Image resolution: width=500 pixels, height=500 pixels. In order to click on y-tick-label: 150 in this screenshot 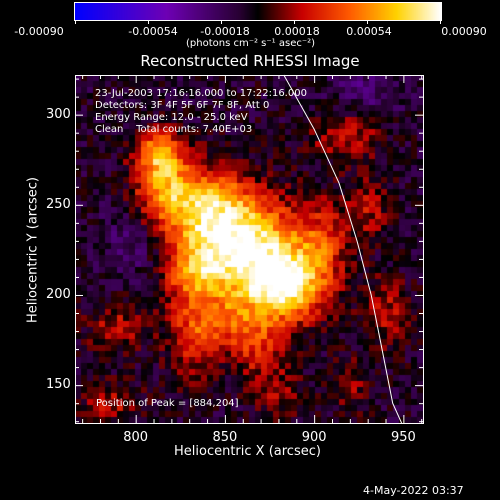, I will do `click(58, 385)`.